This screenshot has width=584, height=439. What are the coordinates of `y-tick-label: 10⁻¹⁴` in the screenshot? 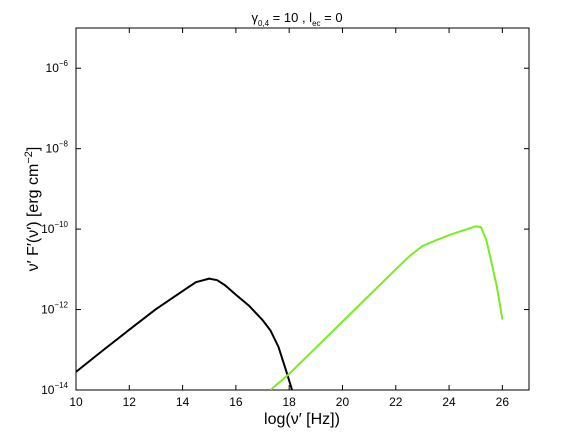 It's located at (54, 389).